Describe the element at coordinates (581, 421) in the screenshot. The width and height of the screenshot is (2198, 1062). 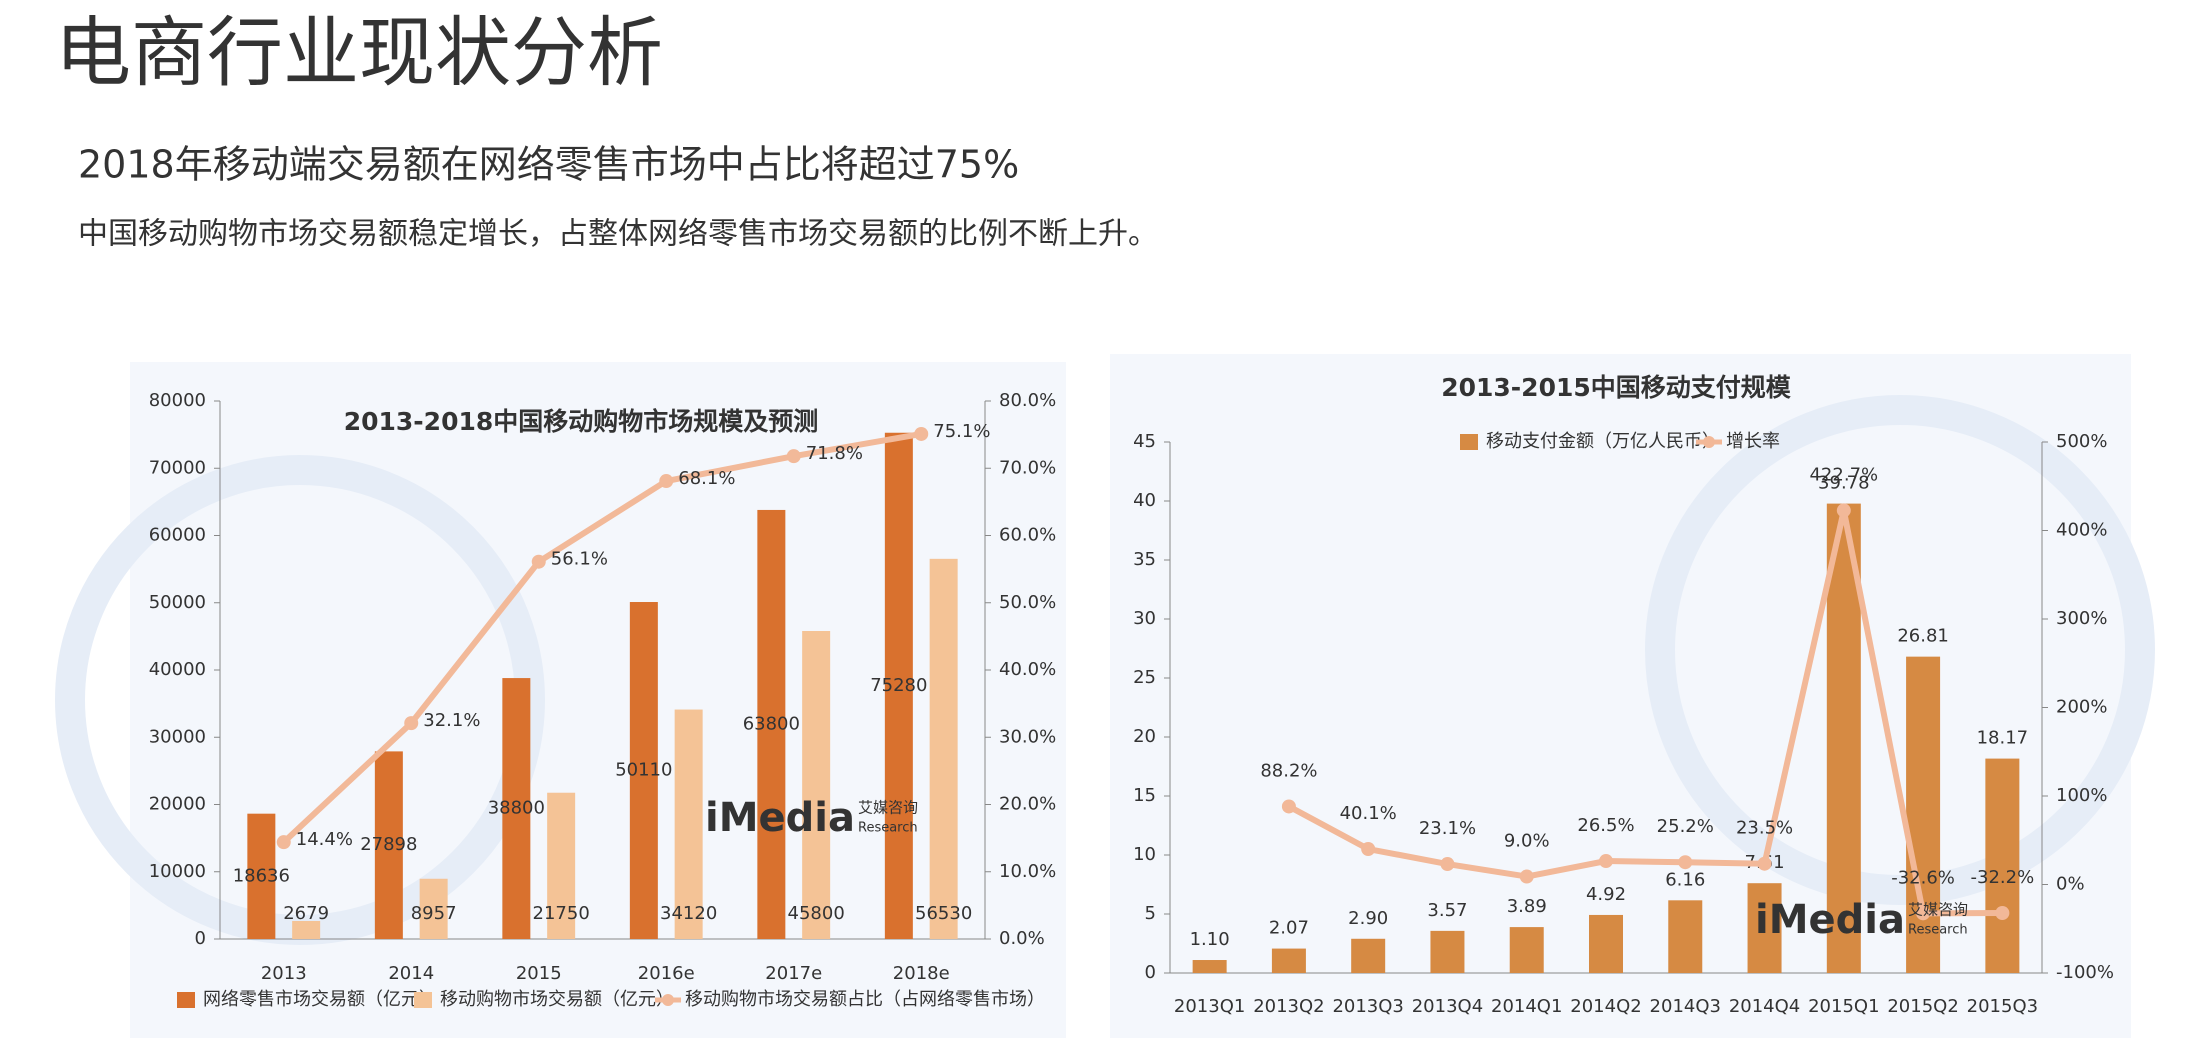
I see `chart-title: 2013-2018中国移动购物市场规模及预测` at that location.